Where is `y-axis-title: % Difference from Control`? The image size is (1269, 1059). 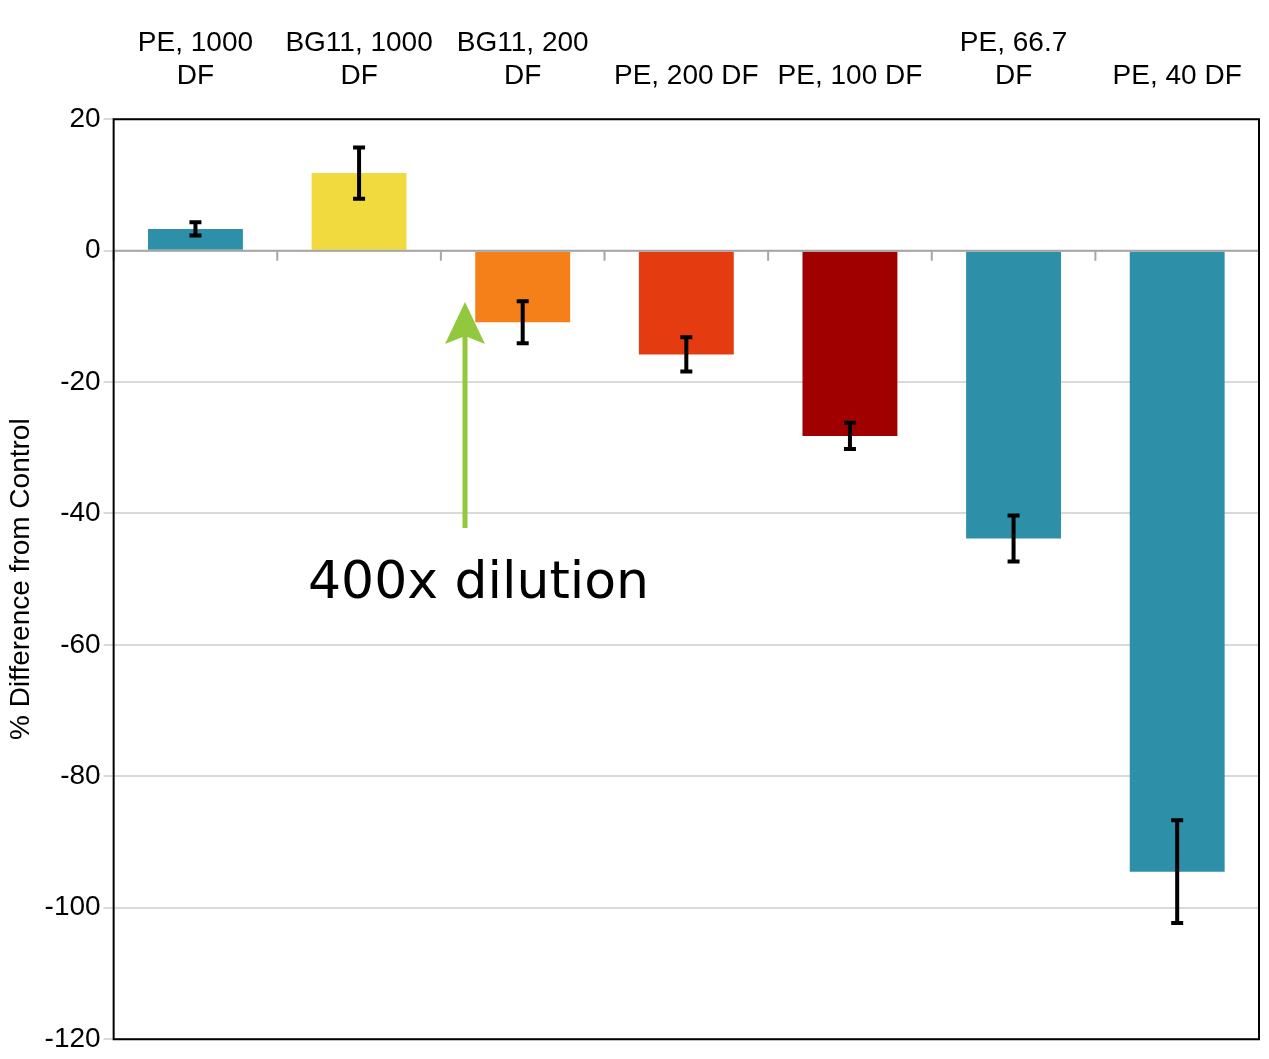
y-axis-title: % Difference from Control is located at coordinates (19, 579).